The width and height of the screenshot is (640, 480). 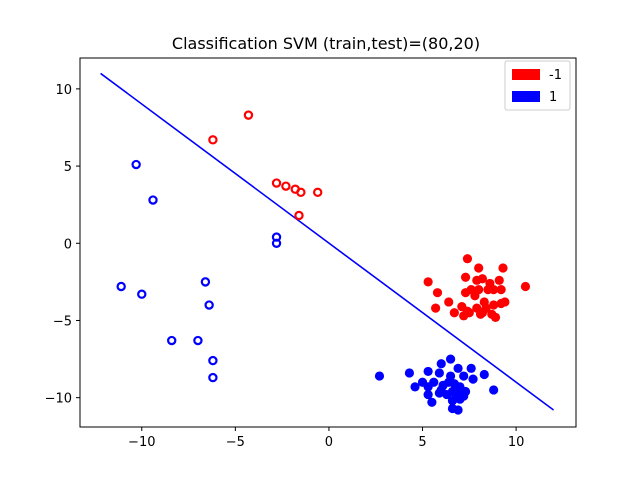 I want to click on x-tick-label: −5, so click(x=235, y=442).